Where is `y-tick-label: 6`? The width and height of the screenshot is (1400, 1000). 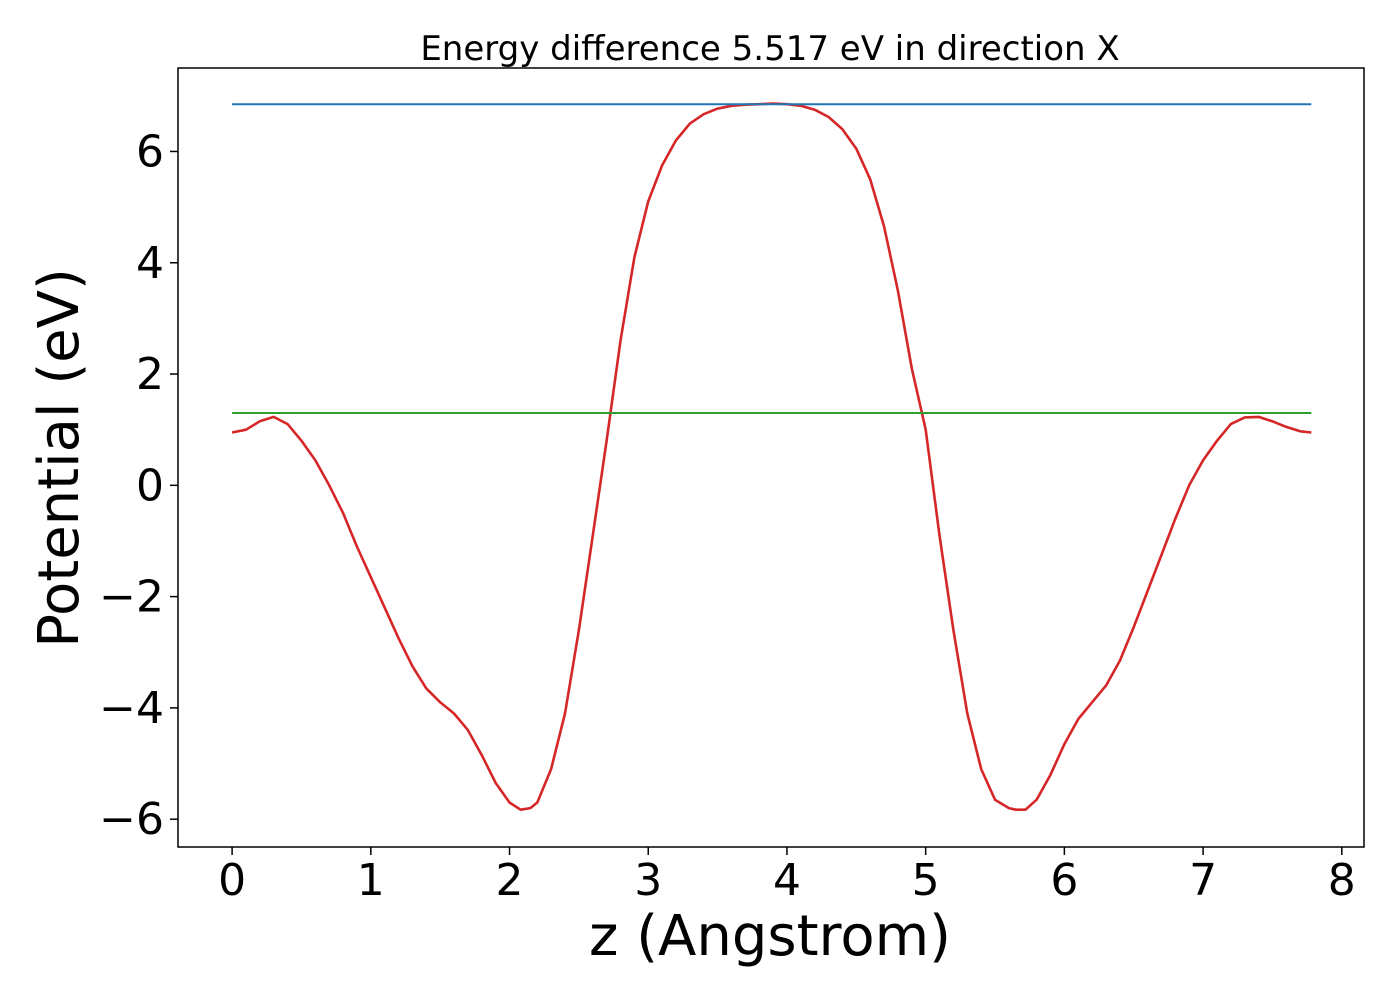 y-tick-label: 6 is located at coordinates (150, 151).